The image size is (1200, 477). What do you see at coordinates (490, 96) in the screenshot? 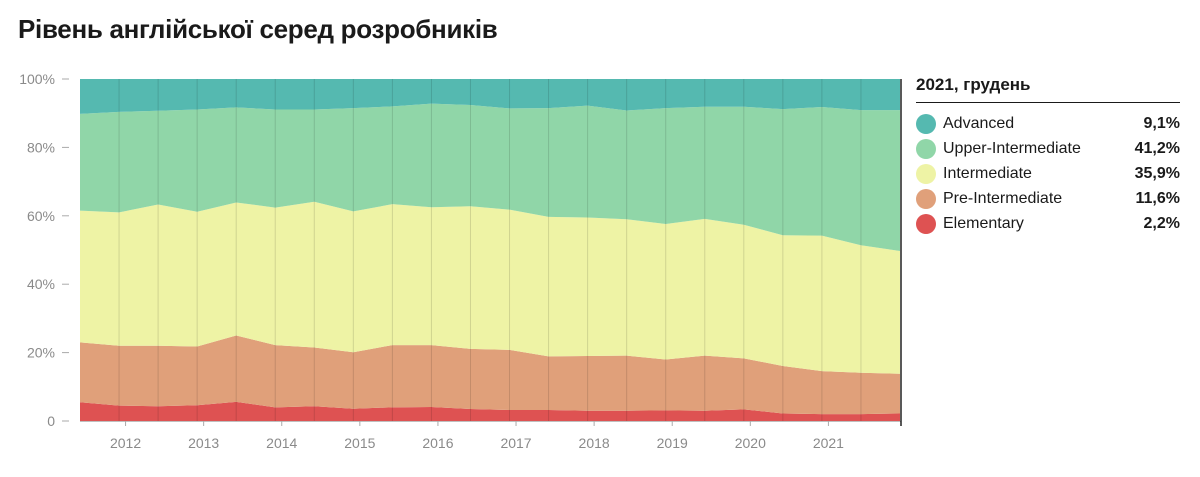
I see `area-advanced` at bounding box center [490, 96].